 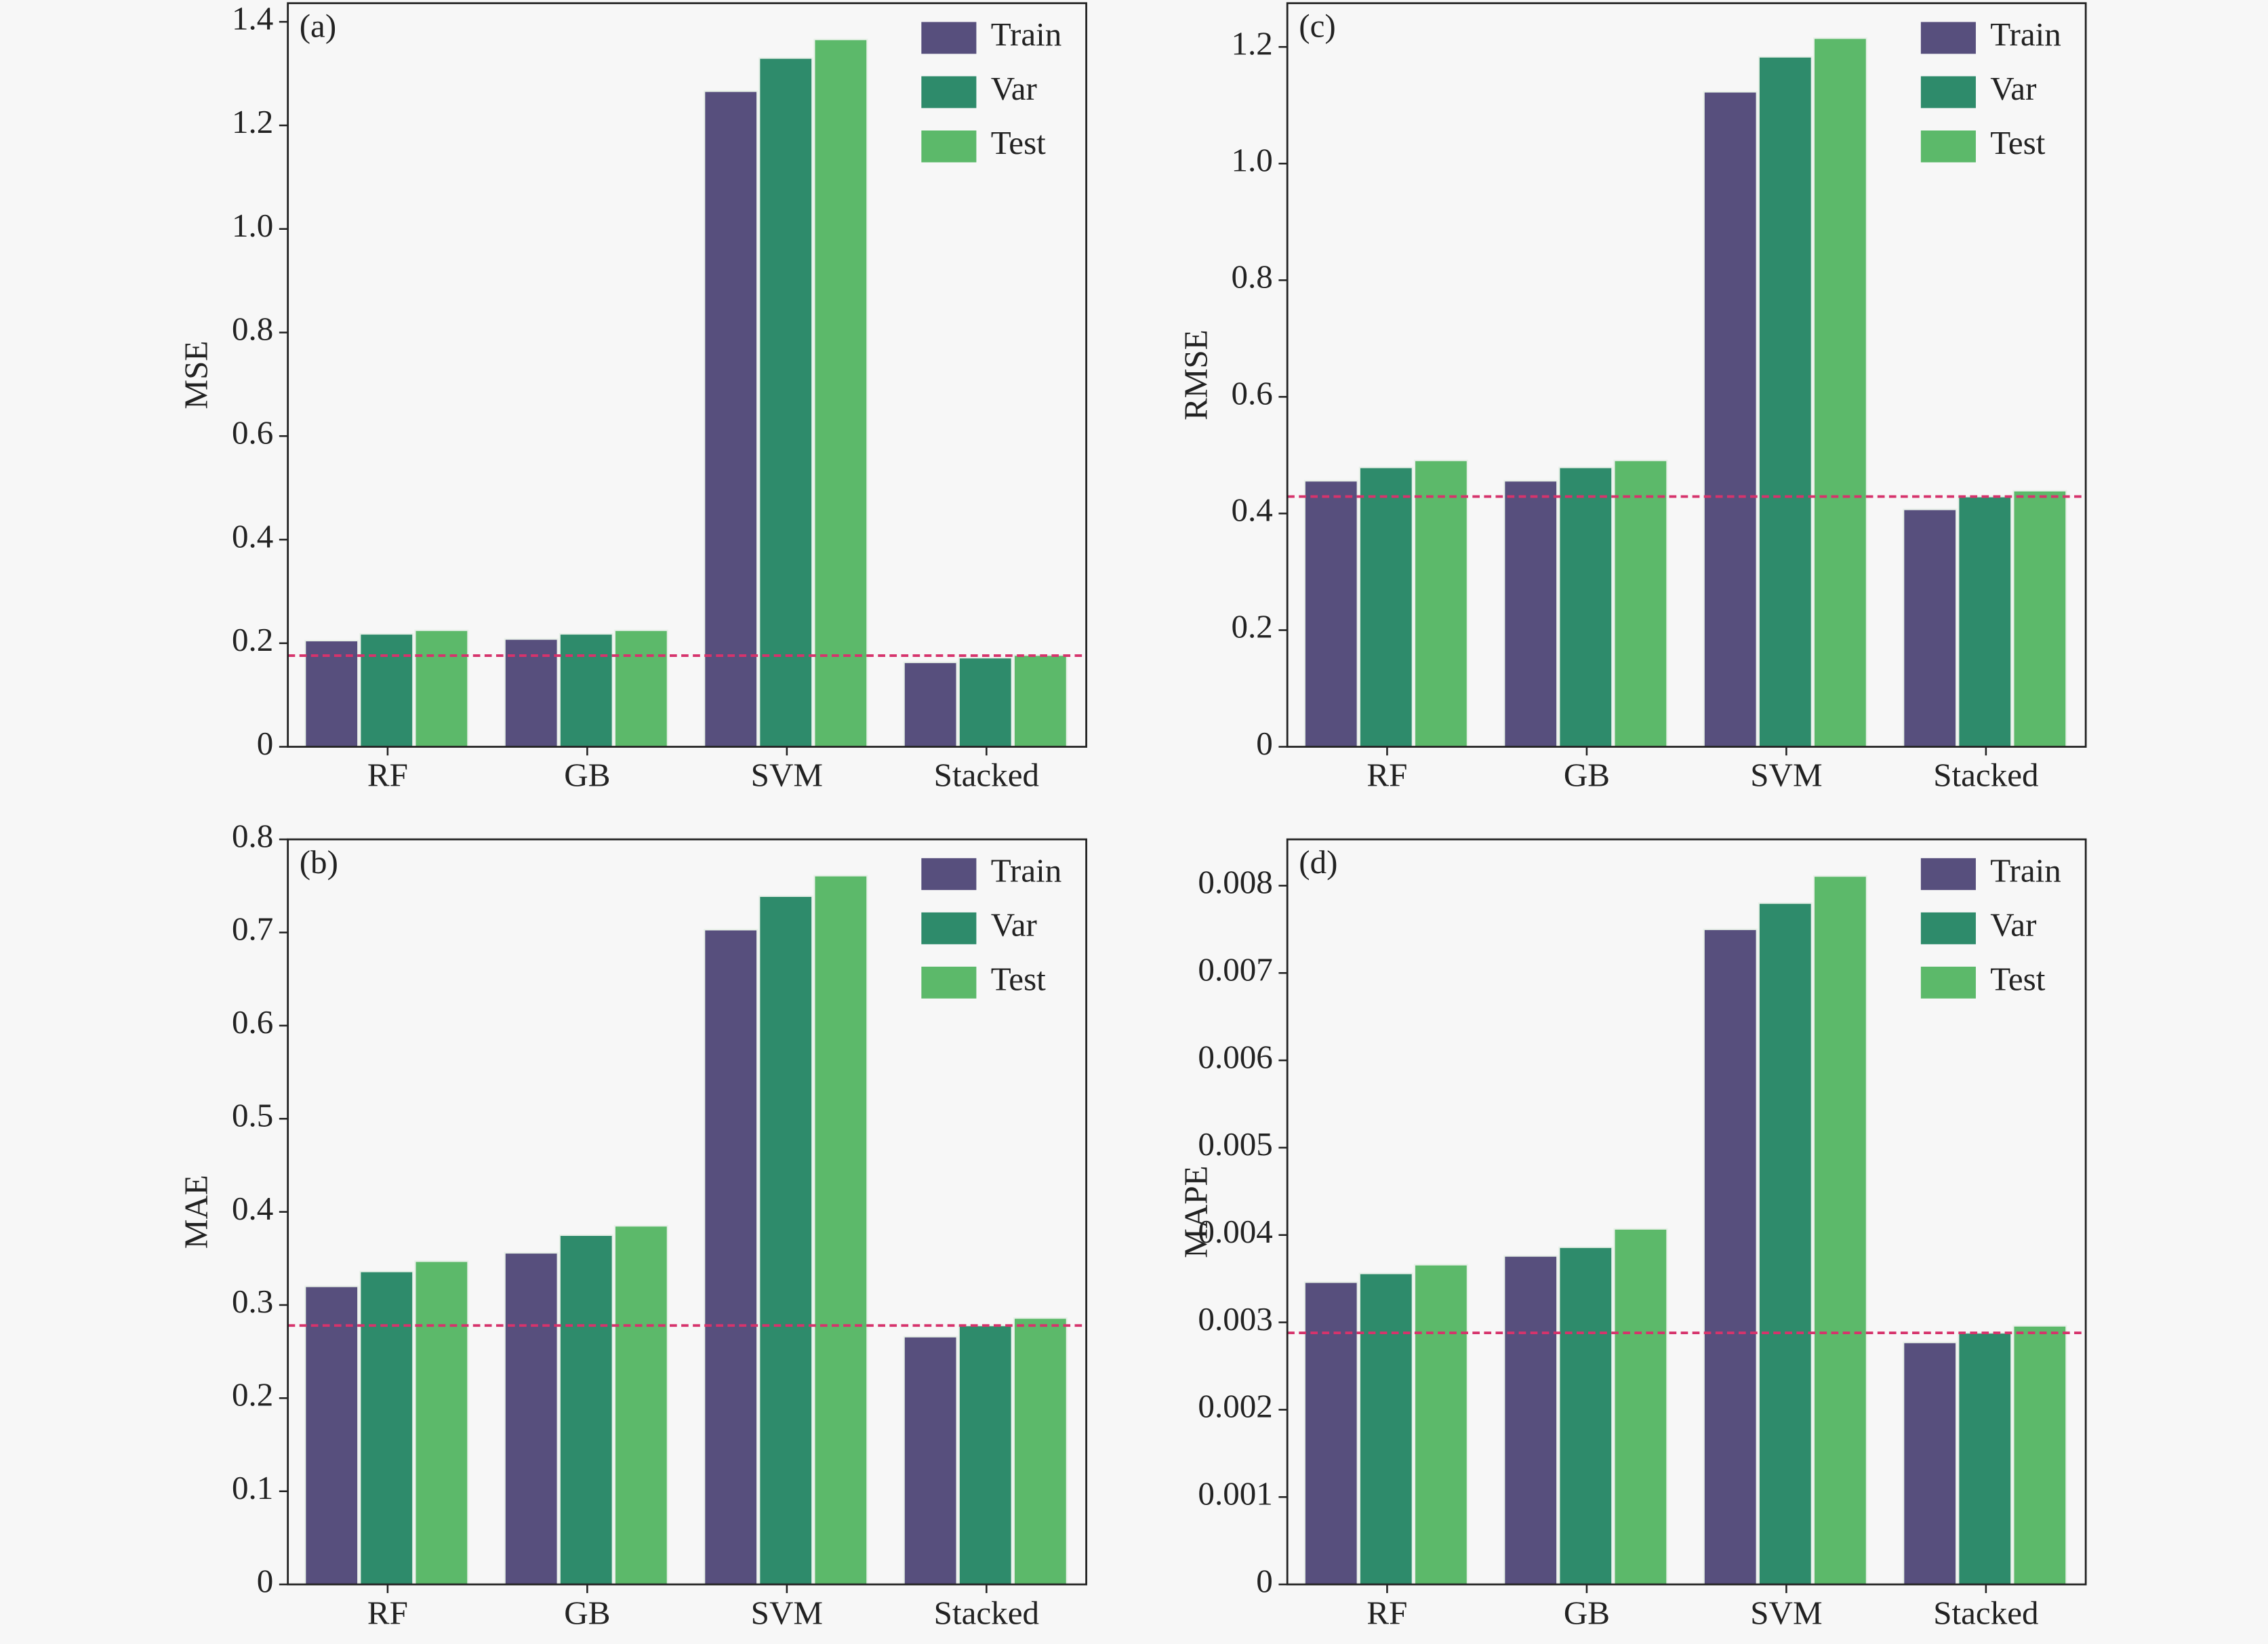 I want to click on y-tick-label: 1.4, so click(x=252, y=18).